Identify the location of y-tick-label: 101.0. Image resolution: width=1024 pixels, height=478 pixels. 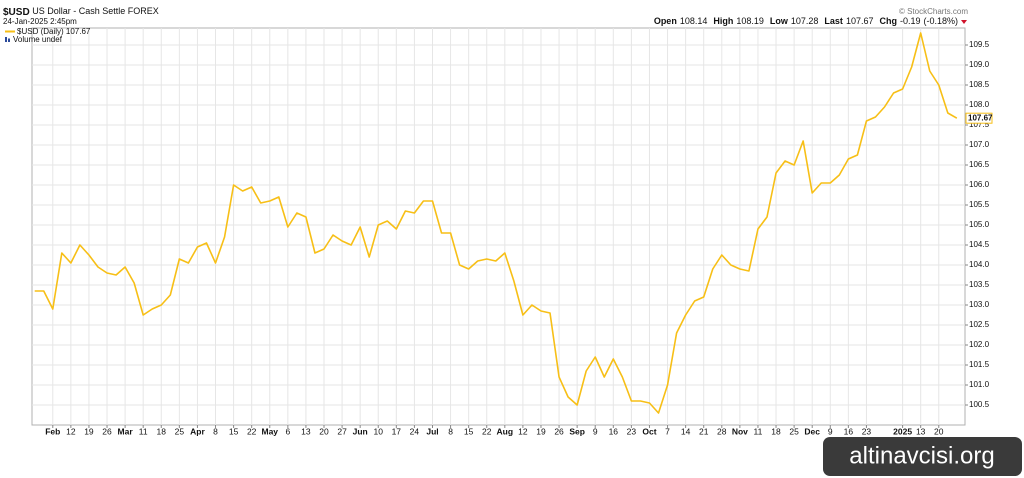
(979, 384).